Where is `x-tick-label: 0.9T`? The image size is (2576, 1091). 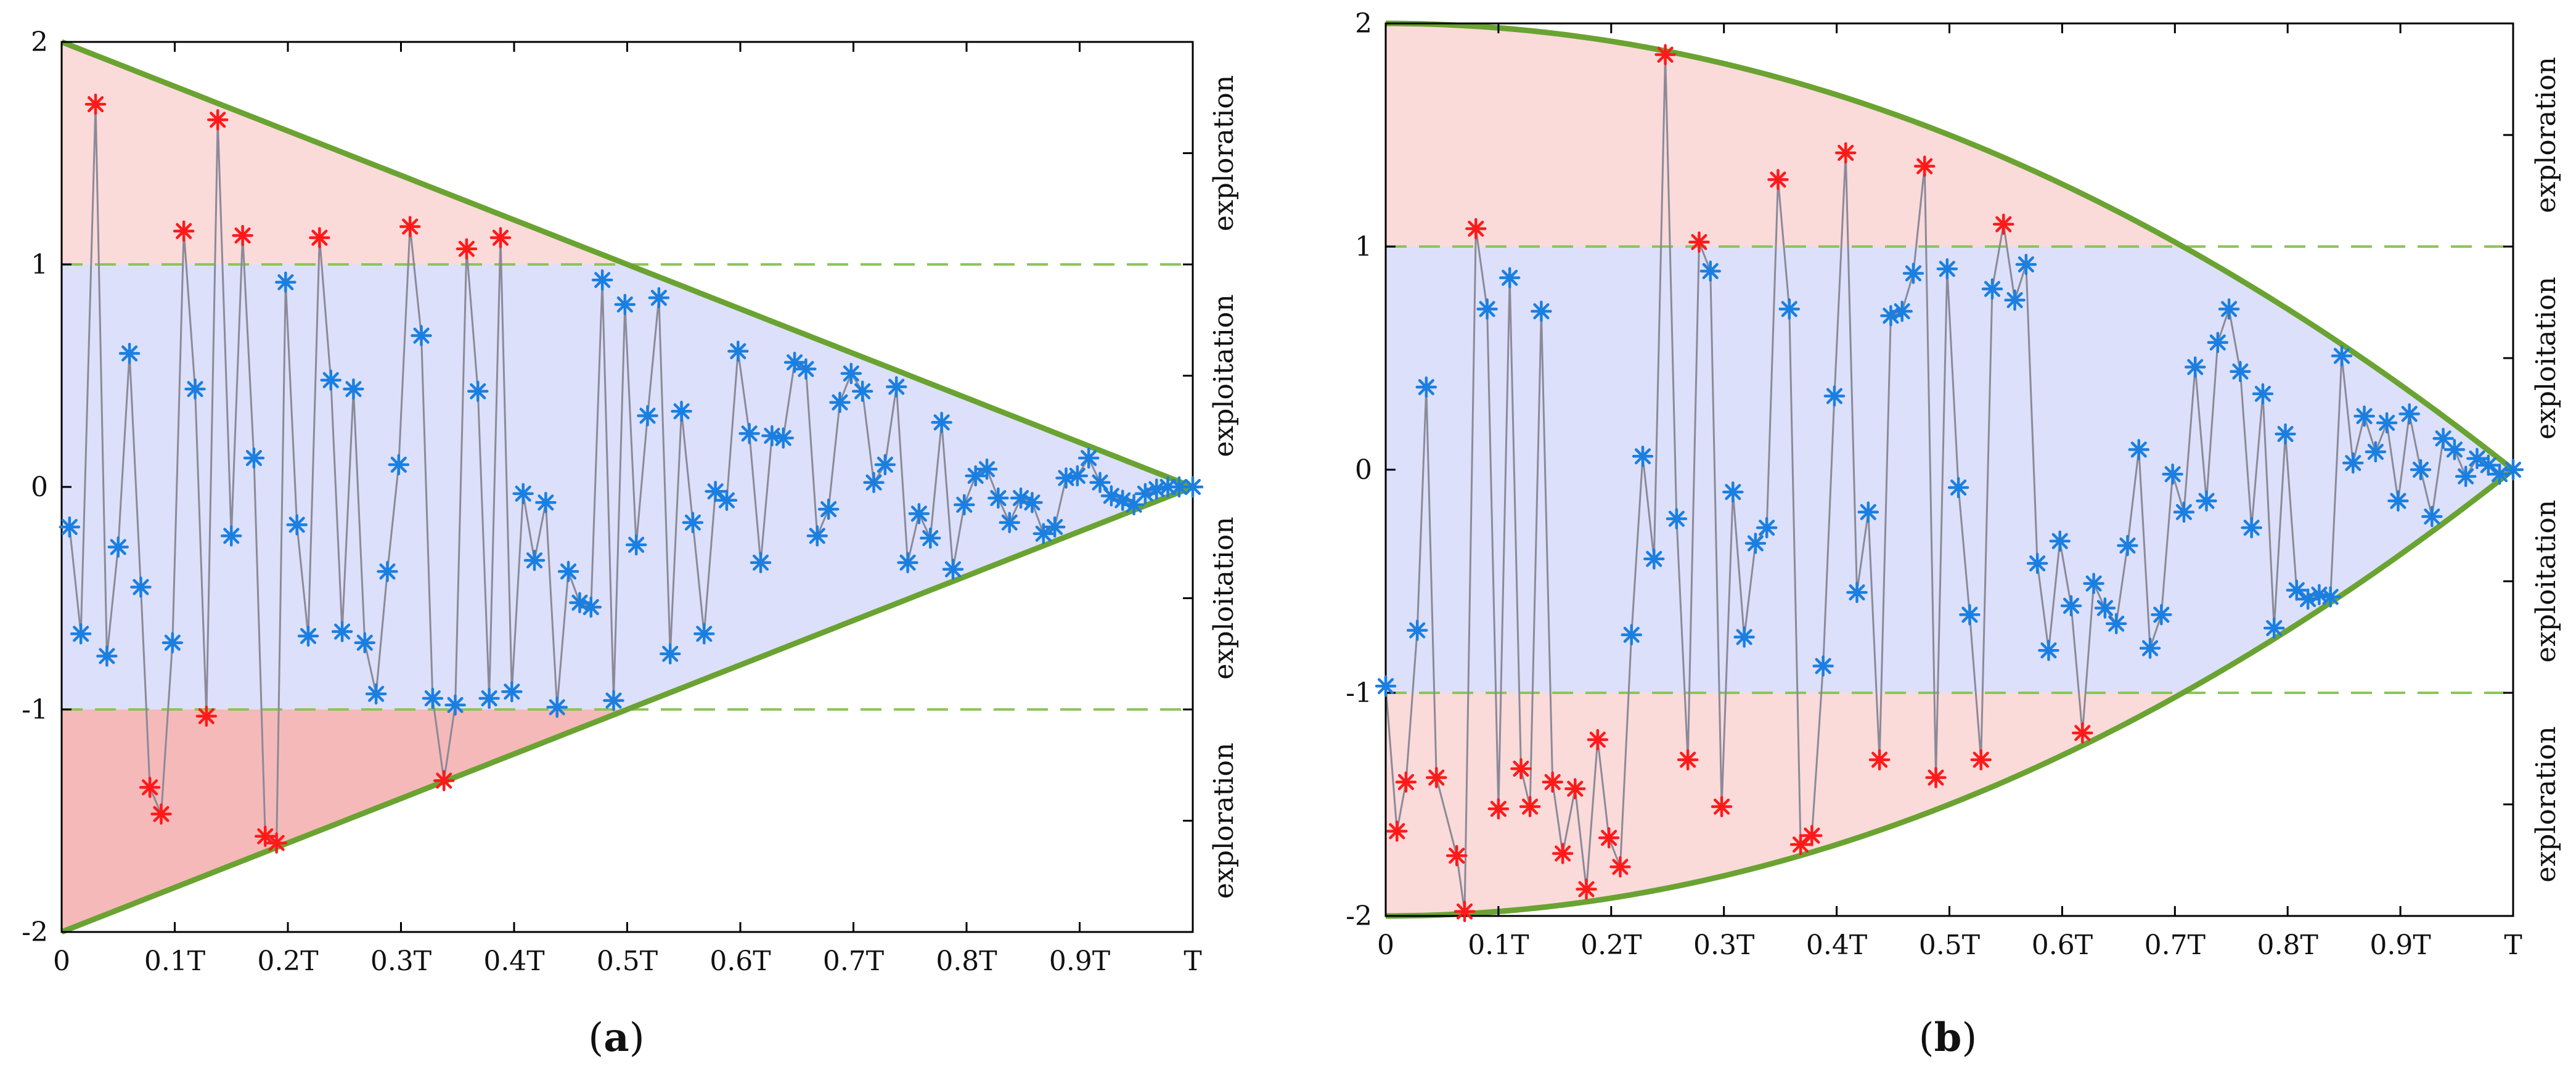
x-tick-label: 0.9T is located at coordinates (1079, 961).